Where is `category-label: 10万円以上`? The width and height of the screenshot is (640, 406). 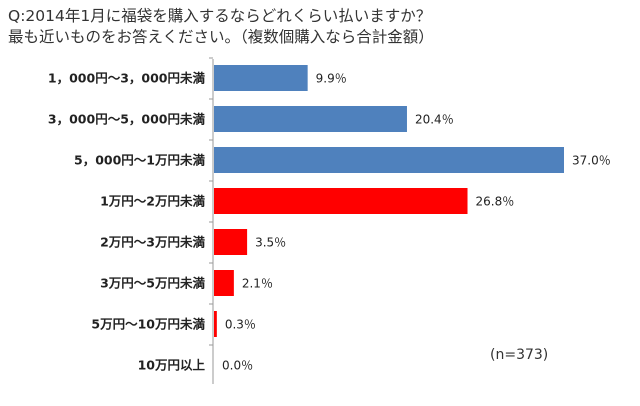
category-label: 10万円以上 is located at coordinates (172, 365).